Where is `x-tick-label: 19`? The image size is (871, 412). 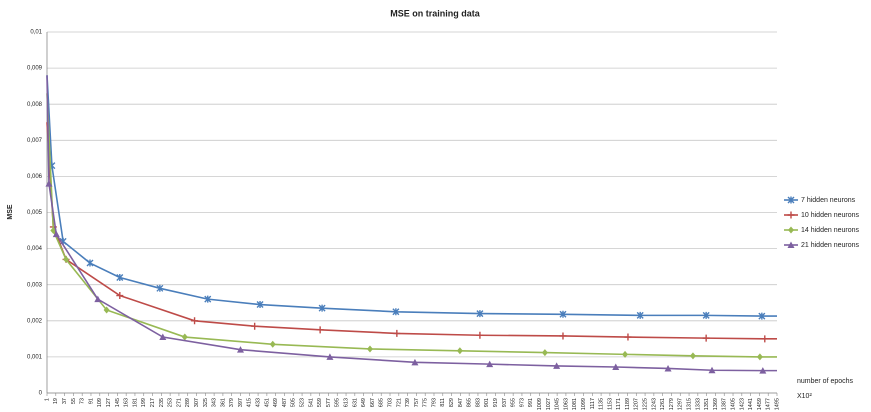
x-tick-label: 19 is located at coordinates (56, 401).